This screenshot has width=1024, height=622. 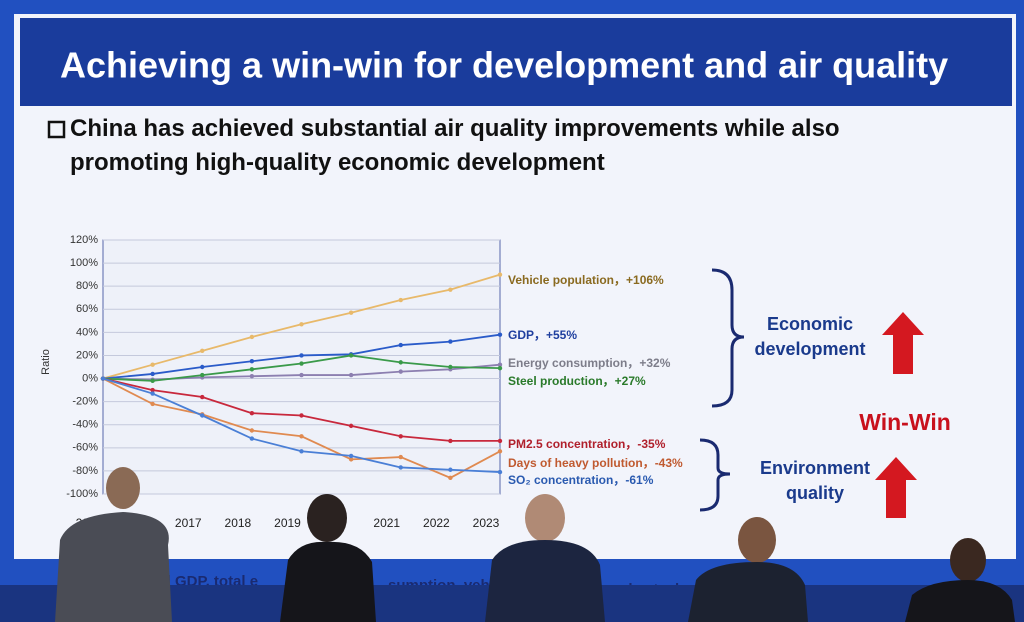 I want to click on y-tick-label: 0%, so click(x=90, y=378).